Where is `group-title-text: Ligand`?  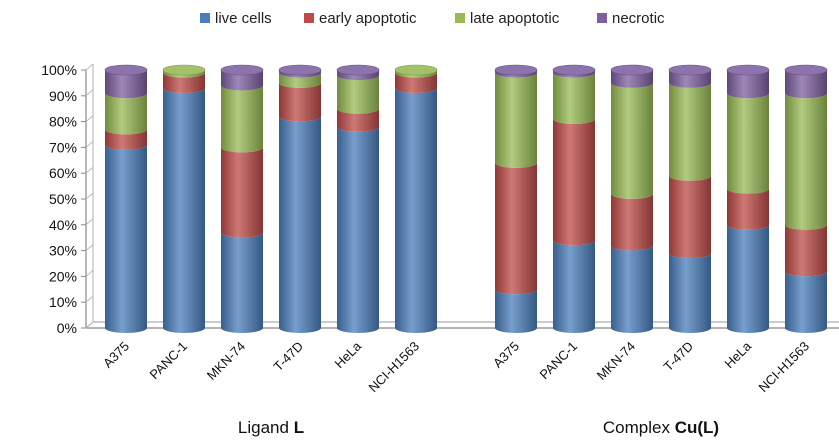 group-title-text: Ligand is located at coordinates (266, 427).